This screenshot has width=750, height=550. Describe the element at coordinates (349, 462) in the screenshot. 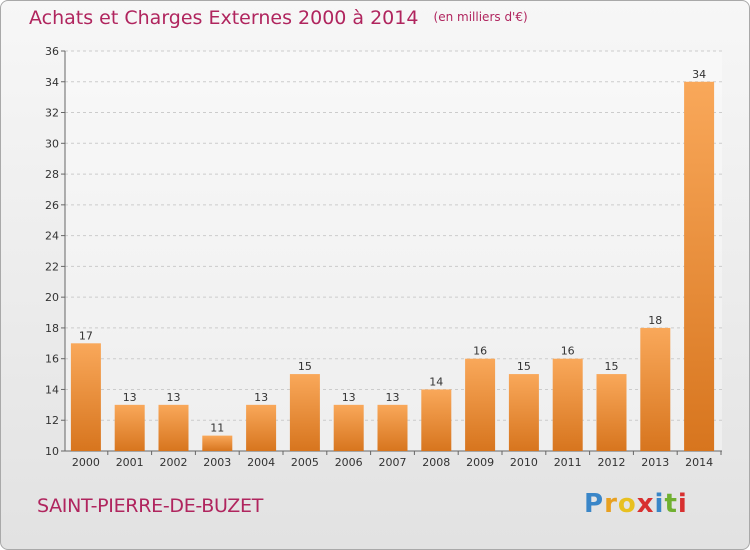

I see `x-tick-label: 2006` at that location.